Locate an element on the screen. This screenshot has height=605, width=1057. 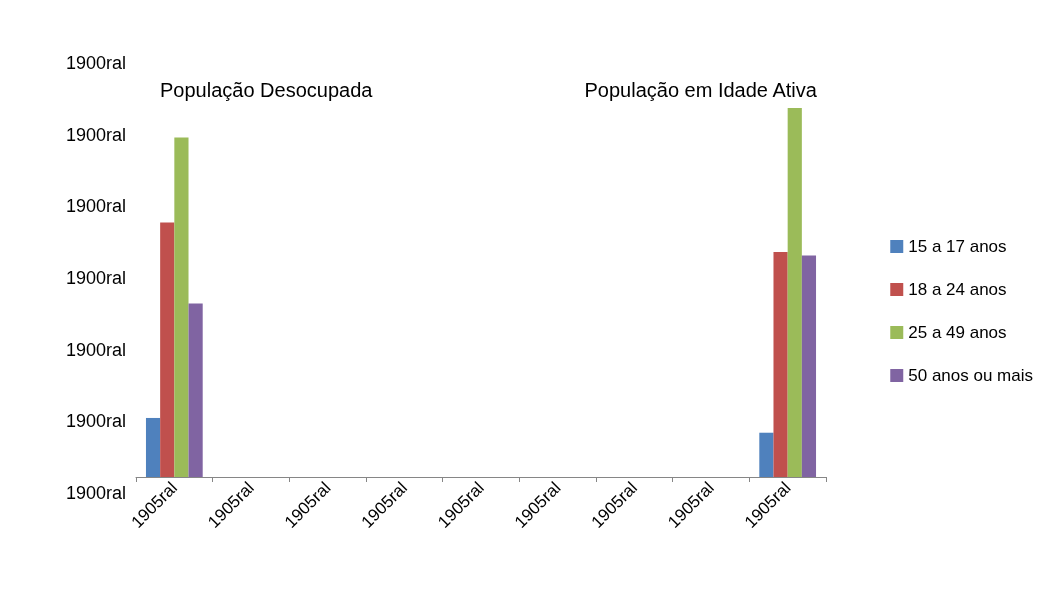
text: População em Idade Ativa is located at coordinates (701, 90).